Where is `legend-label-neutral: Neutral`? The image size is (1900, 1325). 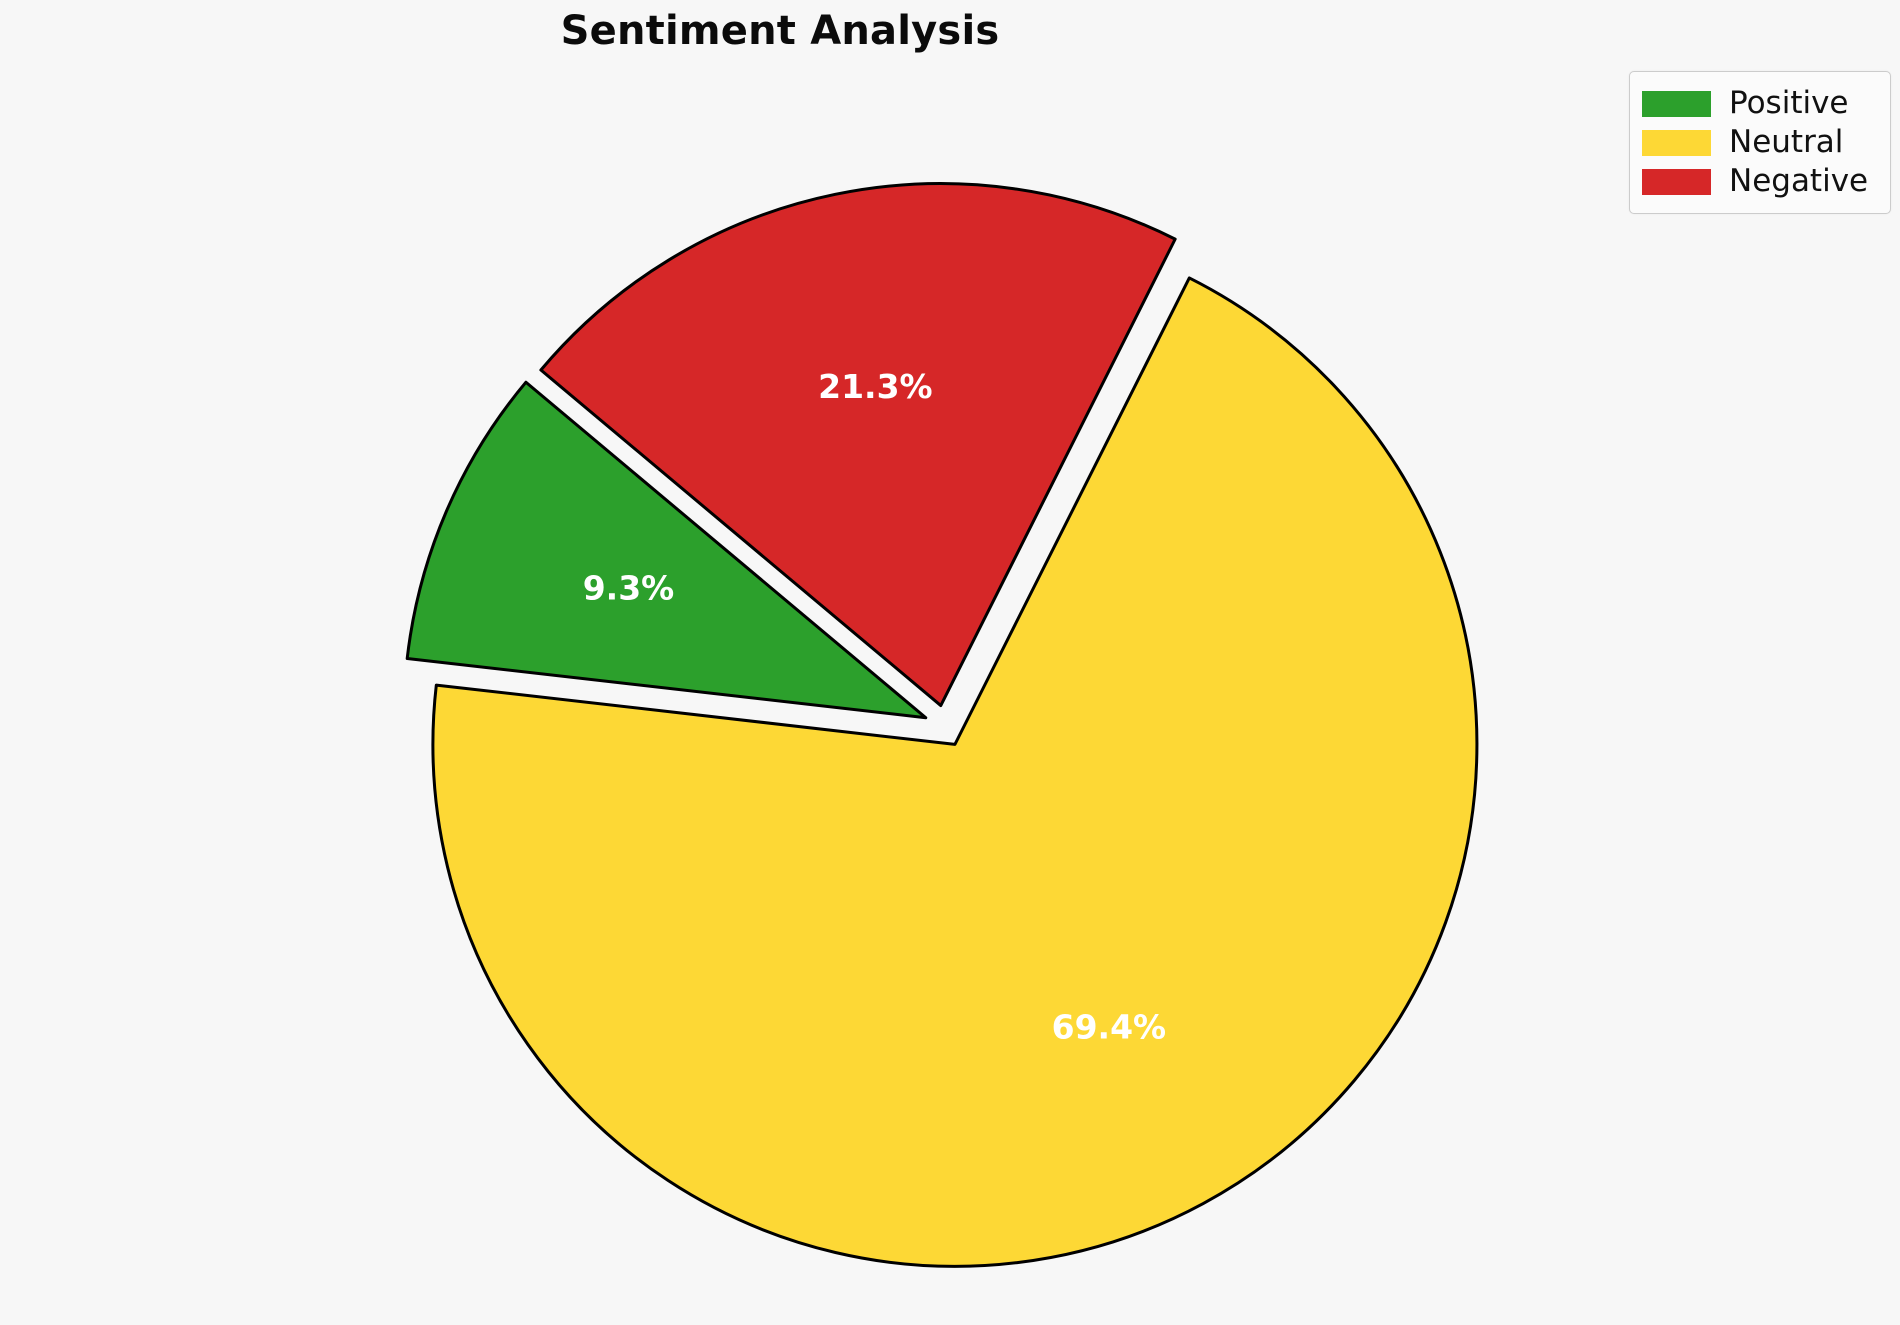 legend-label-neutral: Neutral is located at coordinates (1786, 142).